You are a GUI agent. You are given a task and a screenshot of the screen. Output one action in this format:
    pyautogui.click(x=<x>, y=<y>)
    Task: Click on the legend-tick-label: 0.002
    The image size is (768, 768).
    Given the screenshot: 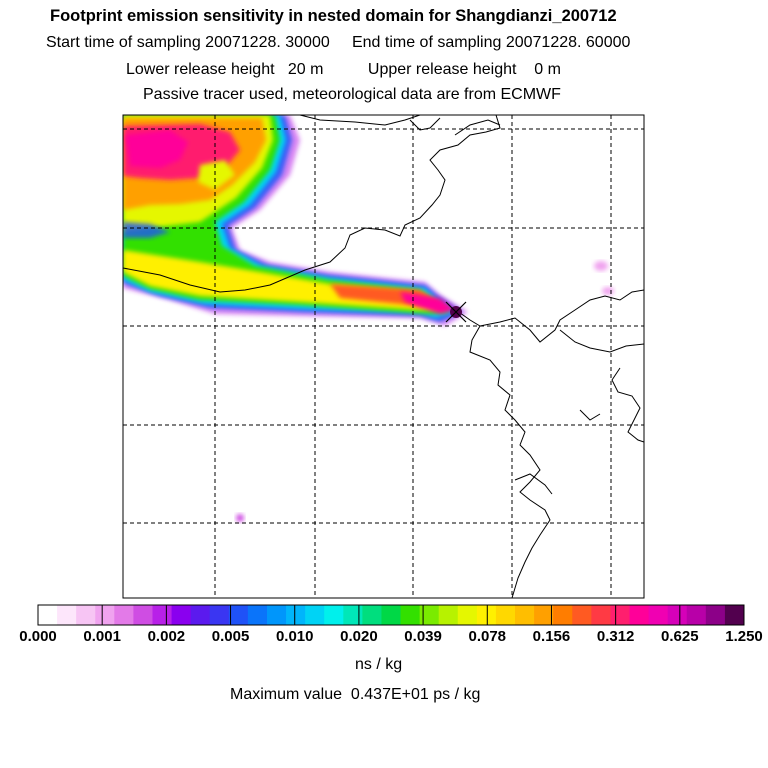 What is the action you would take?
    pyautogui.click(x=166, y=636)
    